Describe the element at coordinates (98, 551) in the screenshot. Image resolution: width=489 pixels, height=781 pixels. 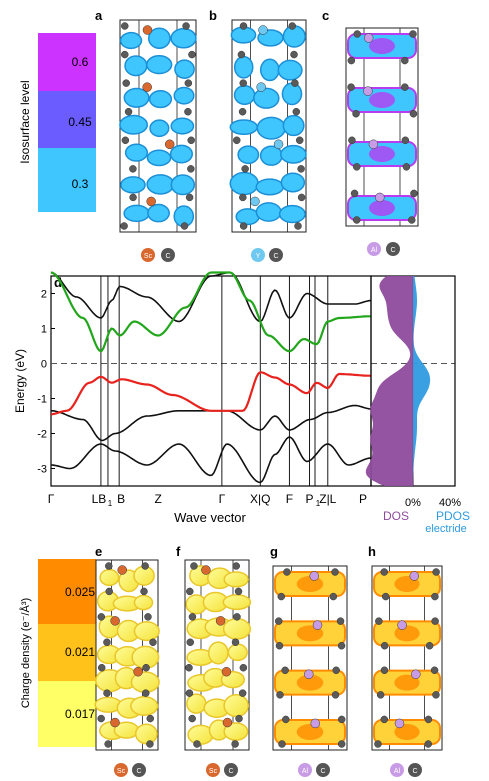
I see `panel-label-e: e` at that location.